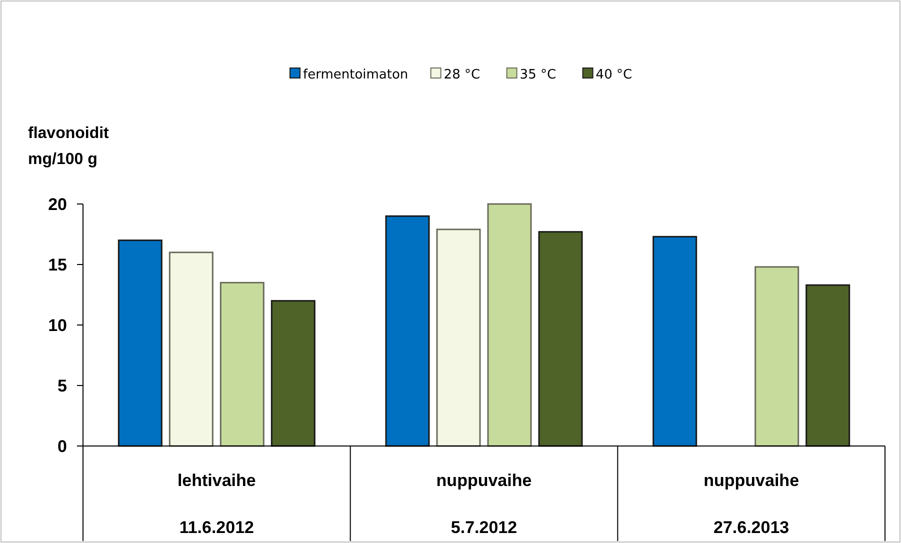  What do you see at coordinates (57, 325) in the screenshot?
I see `y-tick-label: 10` at bounding box center [57, 325].